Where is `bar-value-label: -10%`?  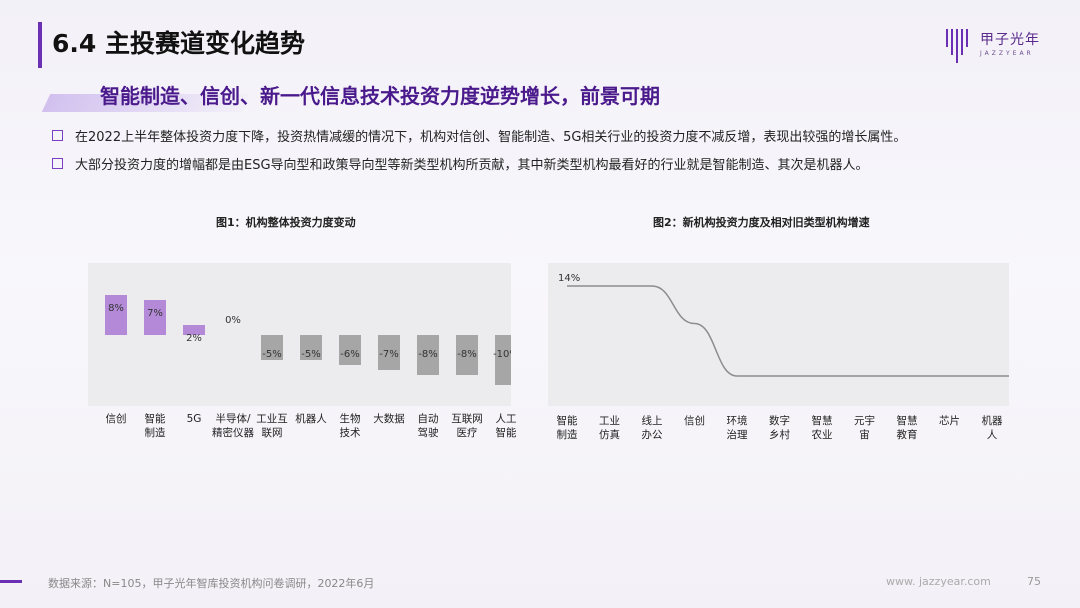
bar-value-label: -10% is located at coordinates (502, 354).